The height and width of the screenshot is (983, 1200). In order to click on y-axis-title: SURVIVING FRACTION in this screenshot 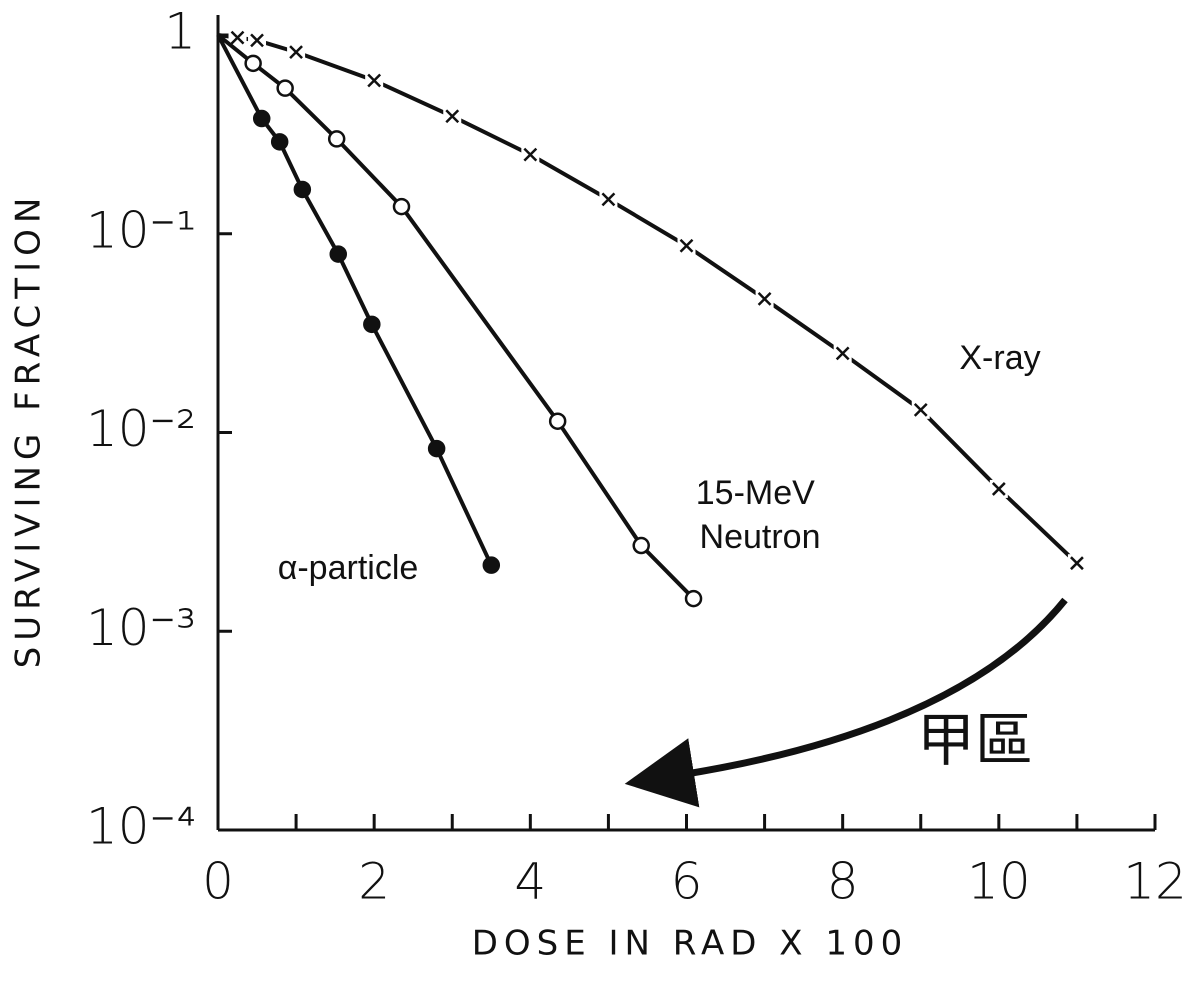, I will do `click(29, 430)`.